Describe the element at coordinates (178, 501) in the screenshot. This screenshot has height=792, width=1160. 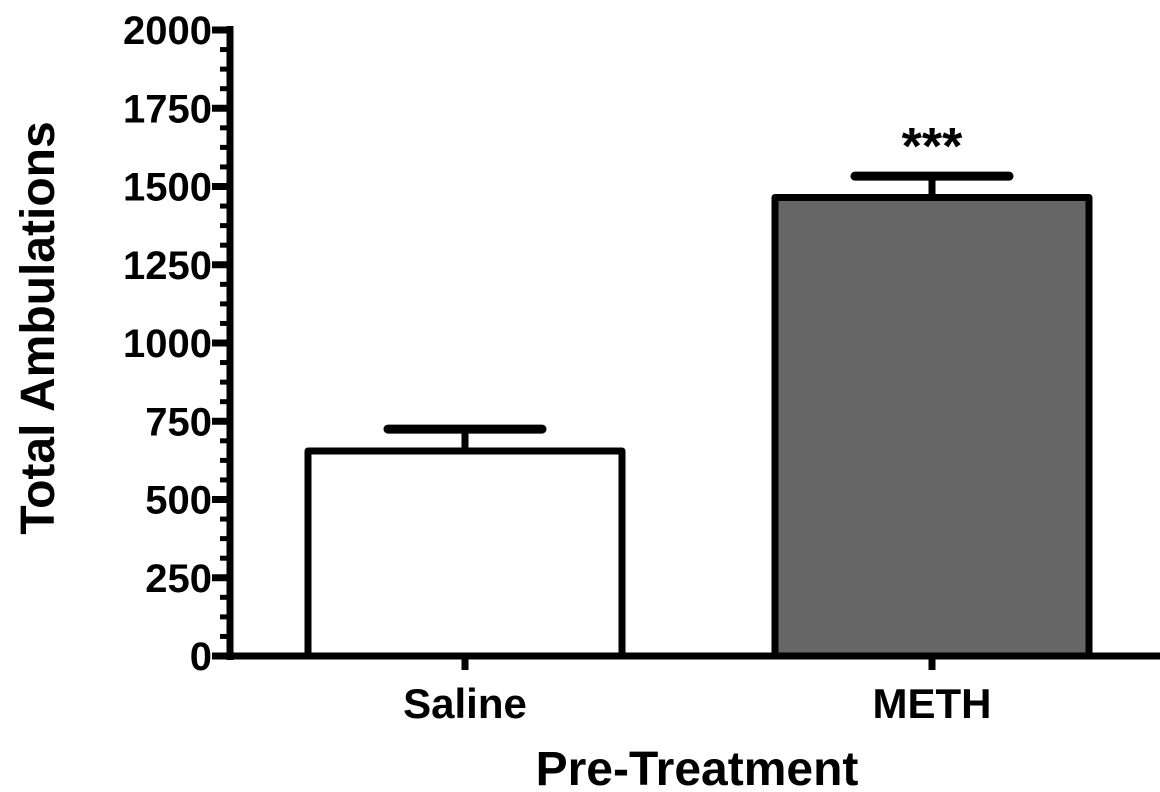
I see `y-tick-label: 500` at that location.